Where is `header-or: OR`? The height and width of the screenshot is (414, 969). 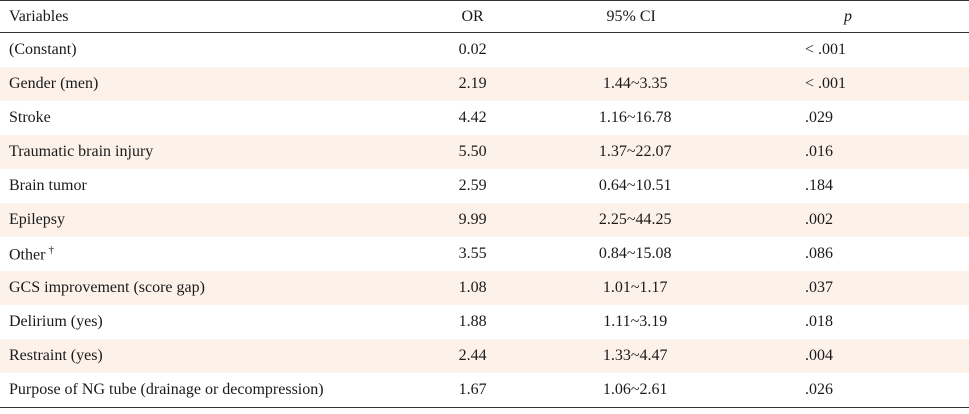
header-or: OR is located at coordinates (472, 16).